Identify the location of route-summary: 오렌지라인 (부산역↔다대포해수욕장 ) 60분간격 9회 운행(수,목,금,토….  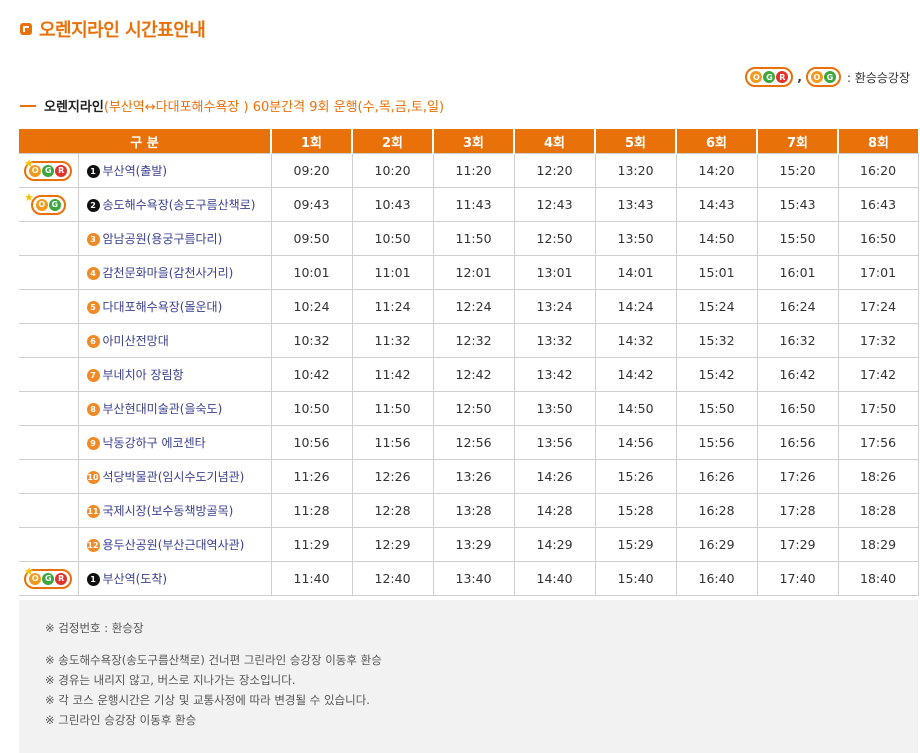
(232, 105).